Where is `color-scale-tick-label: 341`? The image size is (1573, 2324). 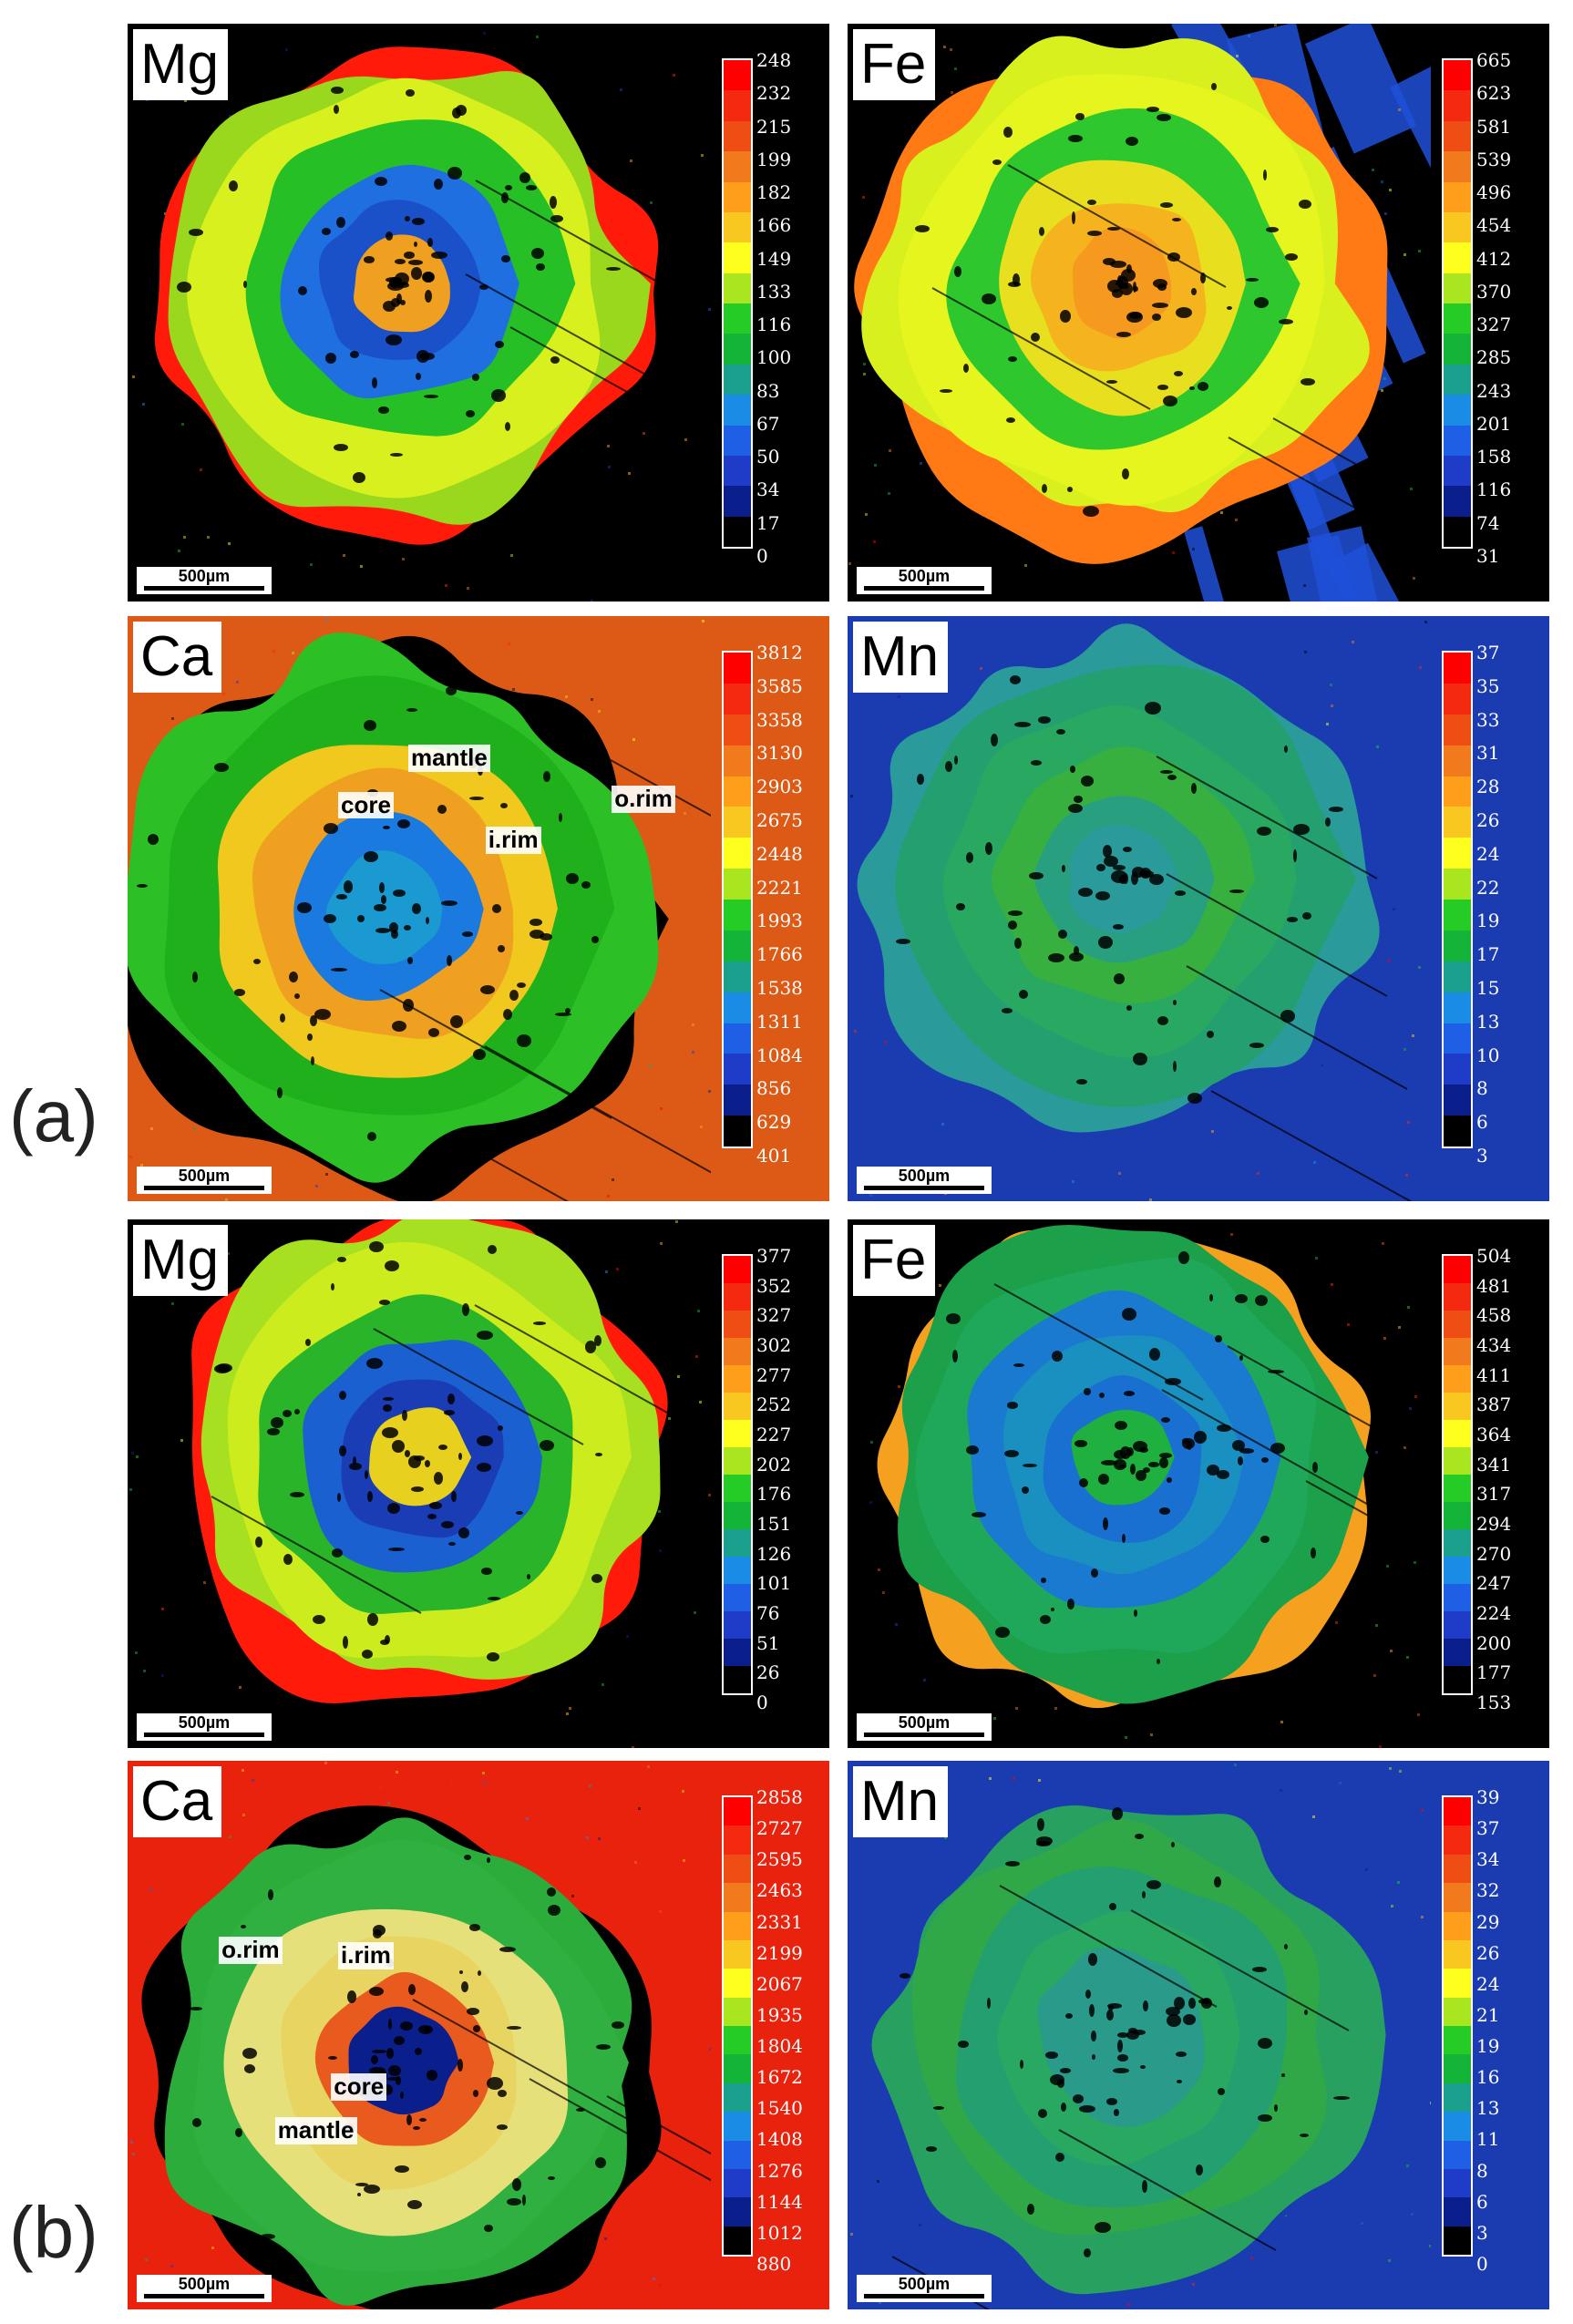 color-scale-tick-label: 341 is located at coordinates (1494, 1464).